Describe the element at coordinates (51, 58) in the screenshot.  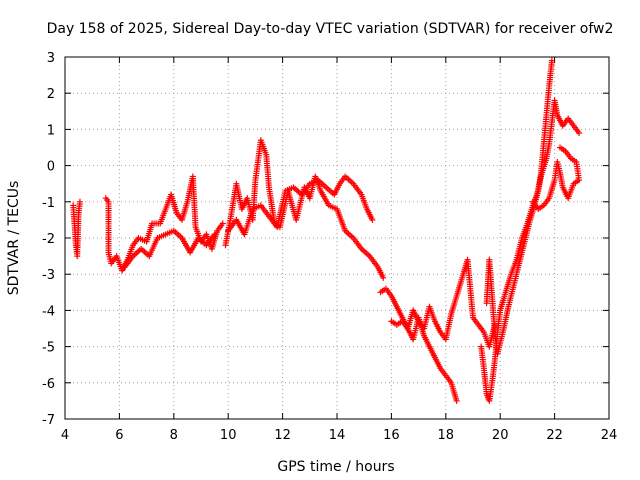
I see `y-tick-label: 3` at that location.